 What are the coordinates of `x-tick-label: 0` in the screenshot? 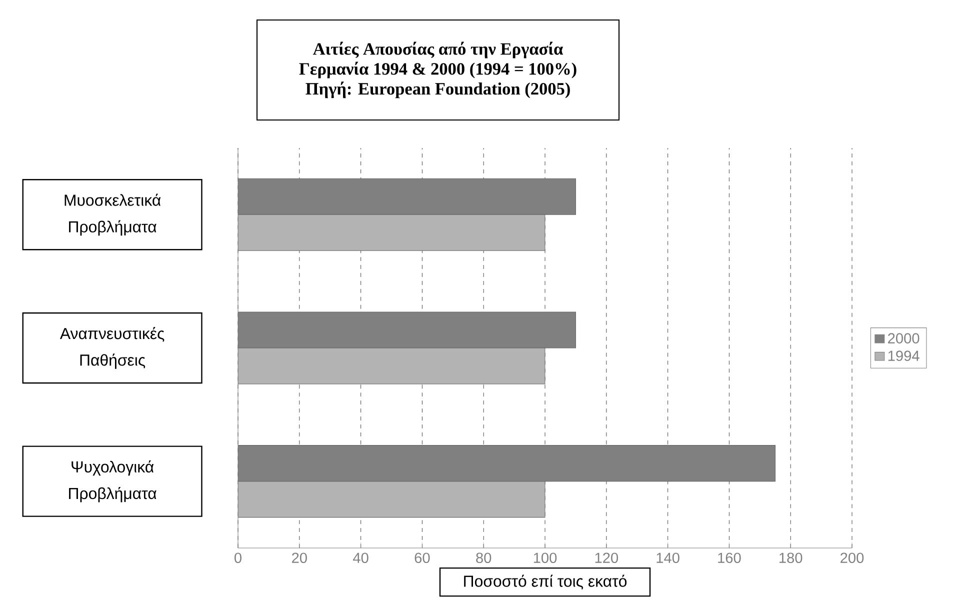 It's located at (238, 558).